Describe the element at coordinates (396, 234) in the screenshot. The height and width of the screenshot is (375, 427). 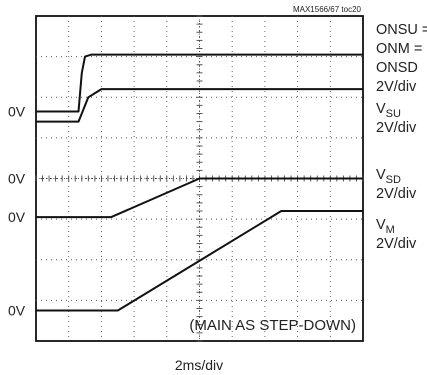
I see `trace-label-vm: VM 2V/div` at that location.